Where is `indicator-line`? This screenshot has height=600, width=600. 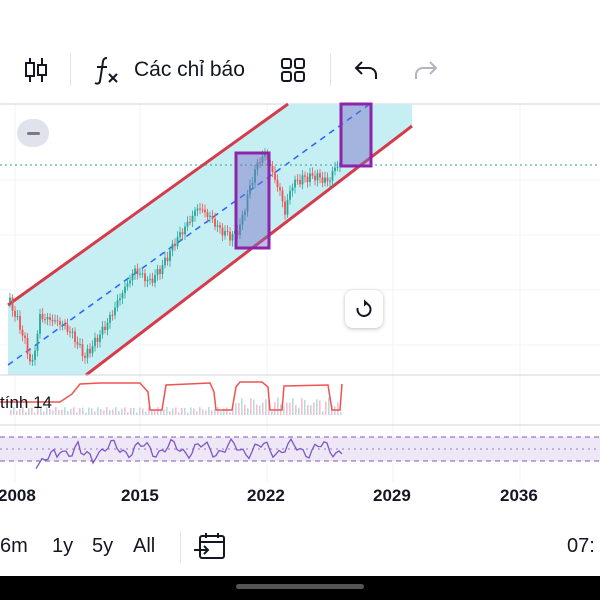 indicator-line is located at coordinates (171, 396).